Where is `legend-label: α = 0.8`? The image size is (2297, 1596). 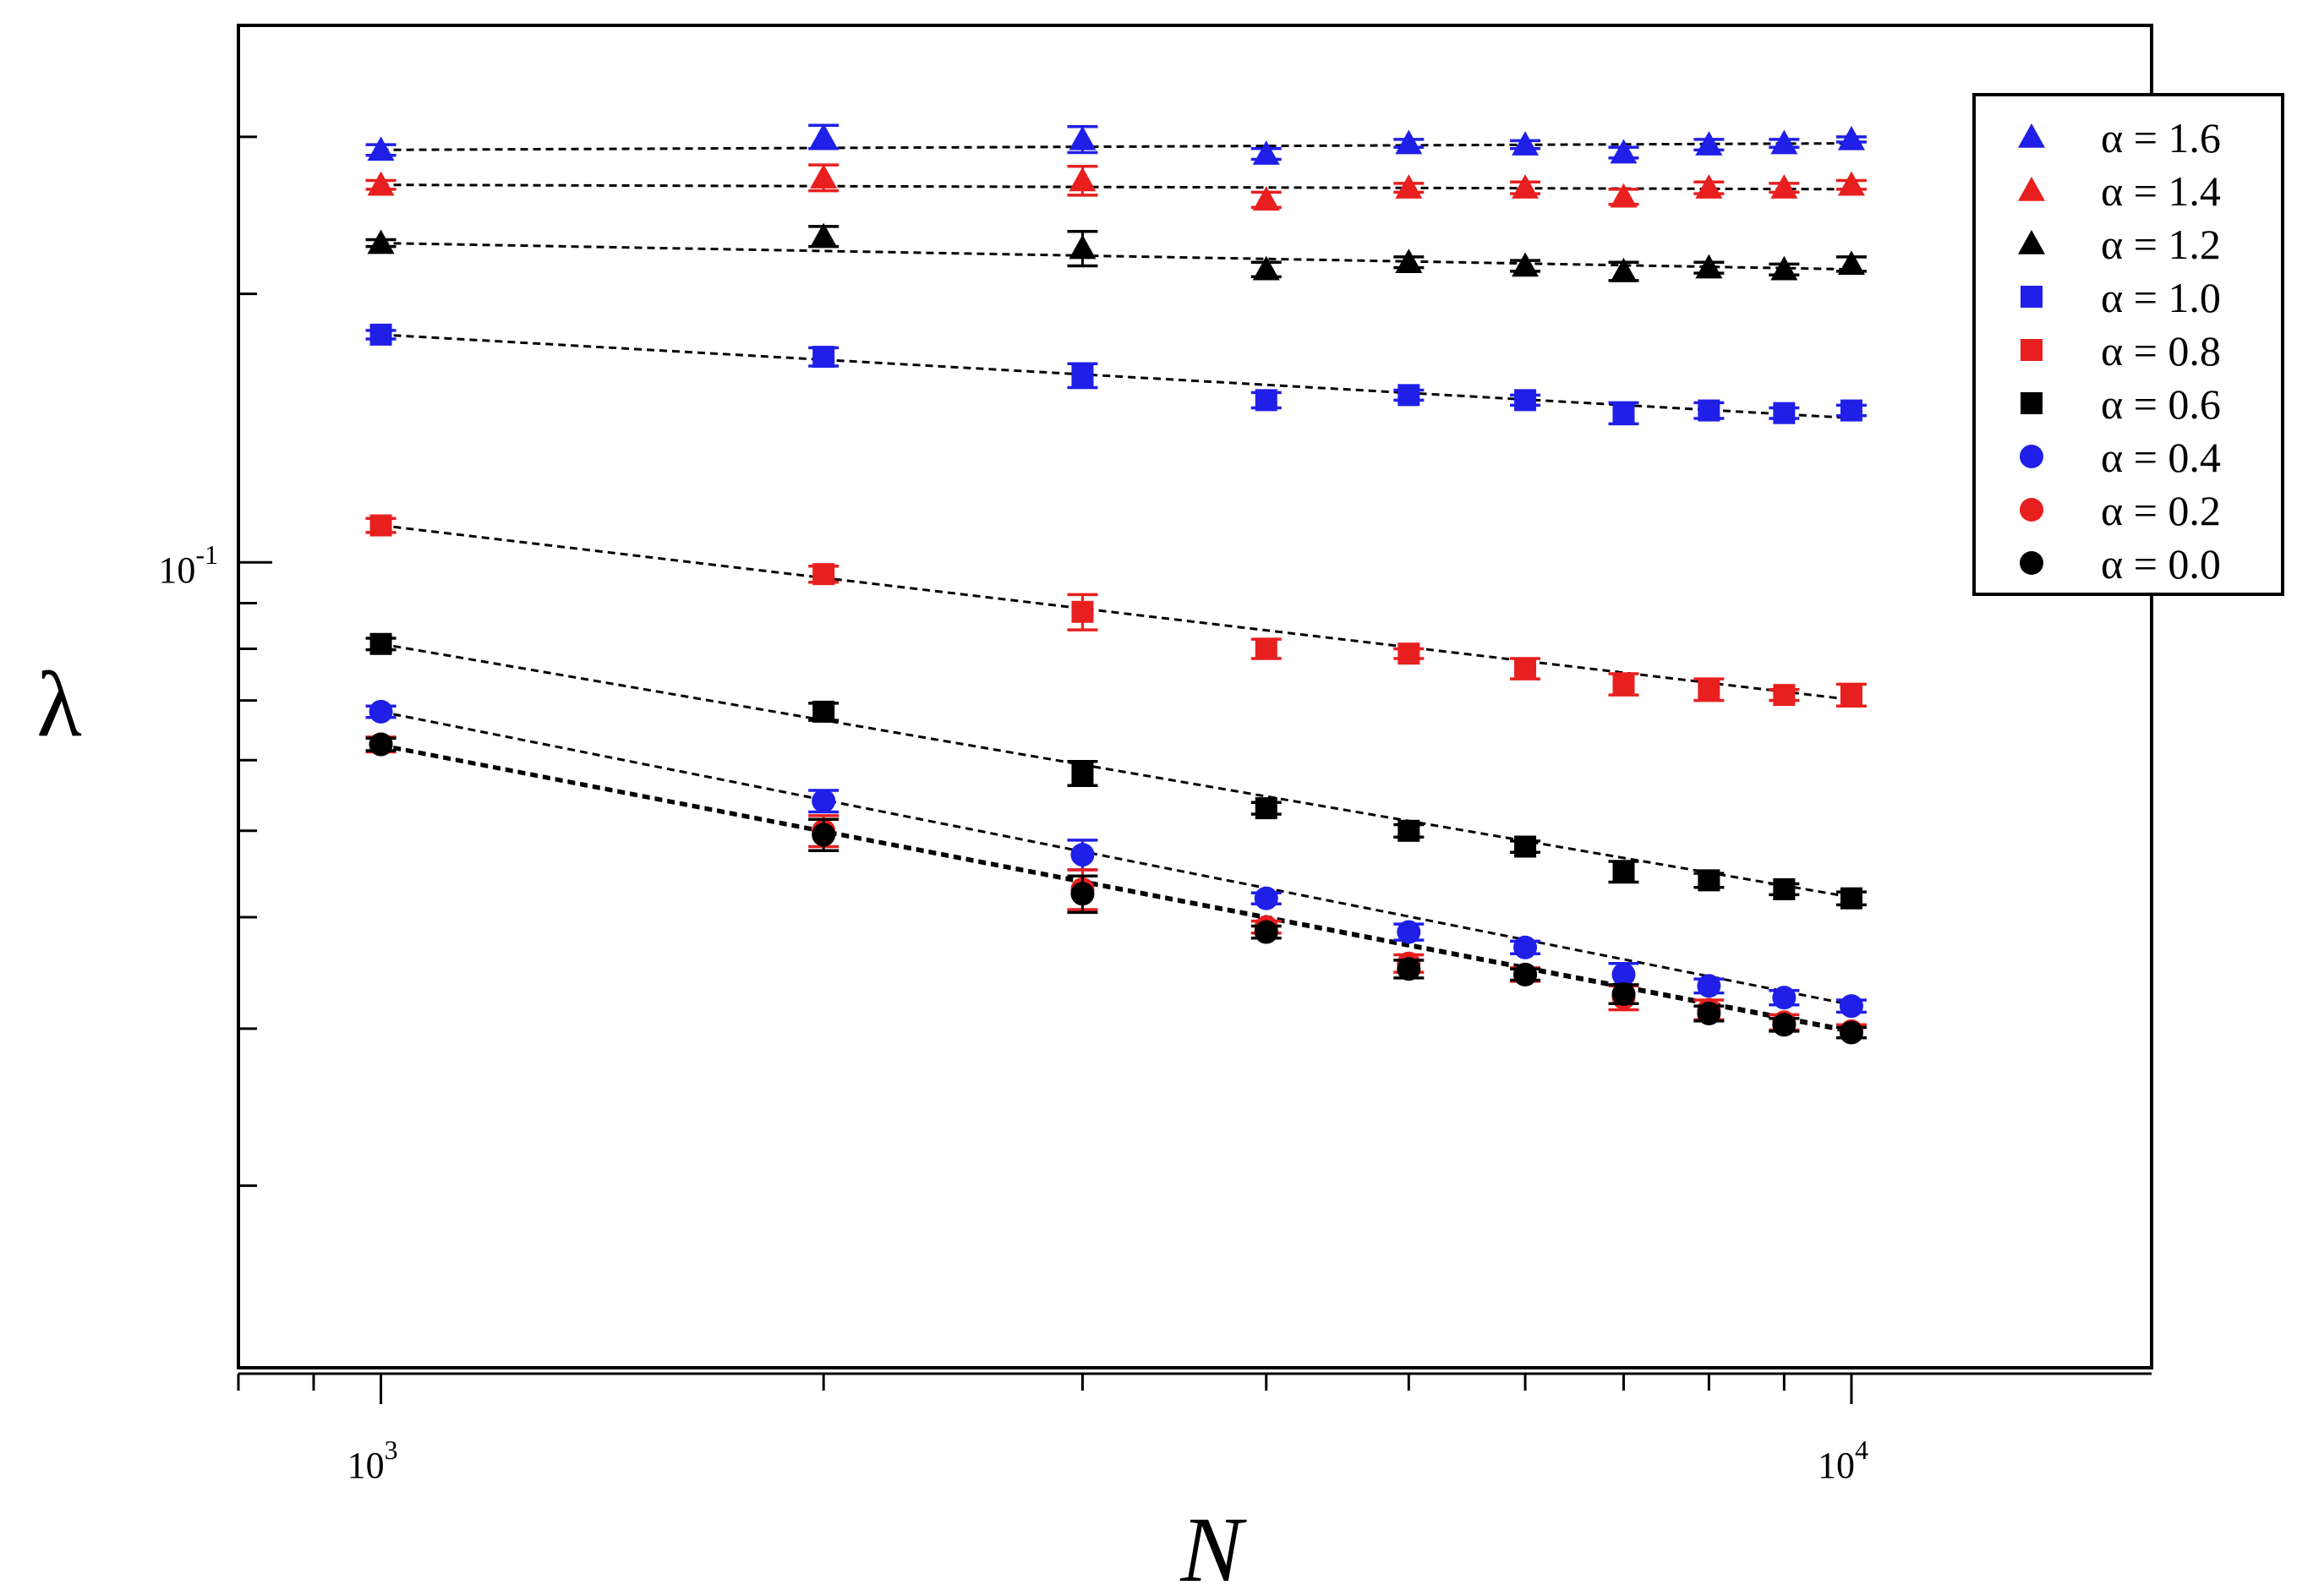 legend-label: α = 0.8 is located at coordinates (2161, 350).